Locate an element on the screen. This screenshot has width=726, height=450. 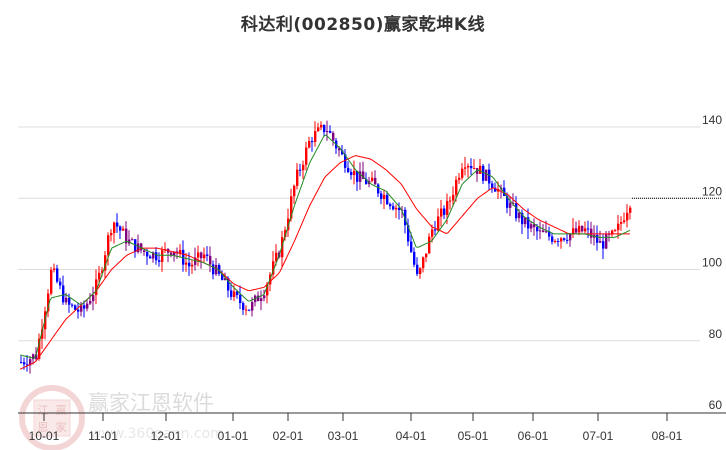
y-tick-label: 100 is located at coordinates (712, 263).